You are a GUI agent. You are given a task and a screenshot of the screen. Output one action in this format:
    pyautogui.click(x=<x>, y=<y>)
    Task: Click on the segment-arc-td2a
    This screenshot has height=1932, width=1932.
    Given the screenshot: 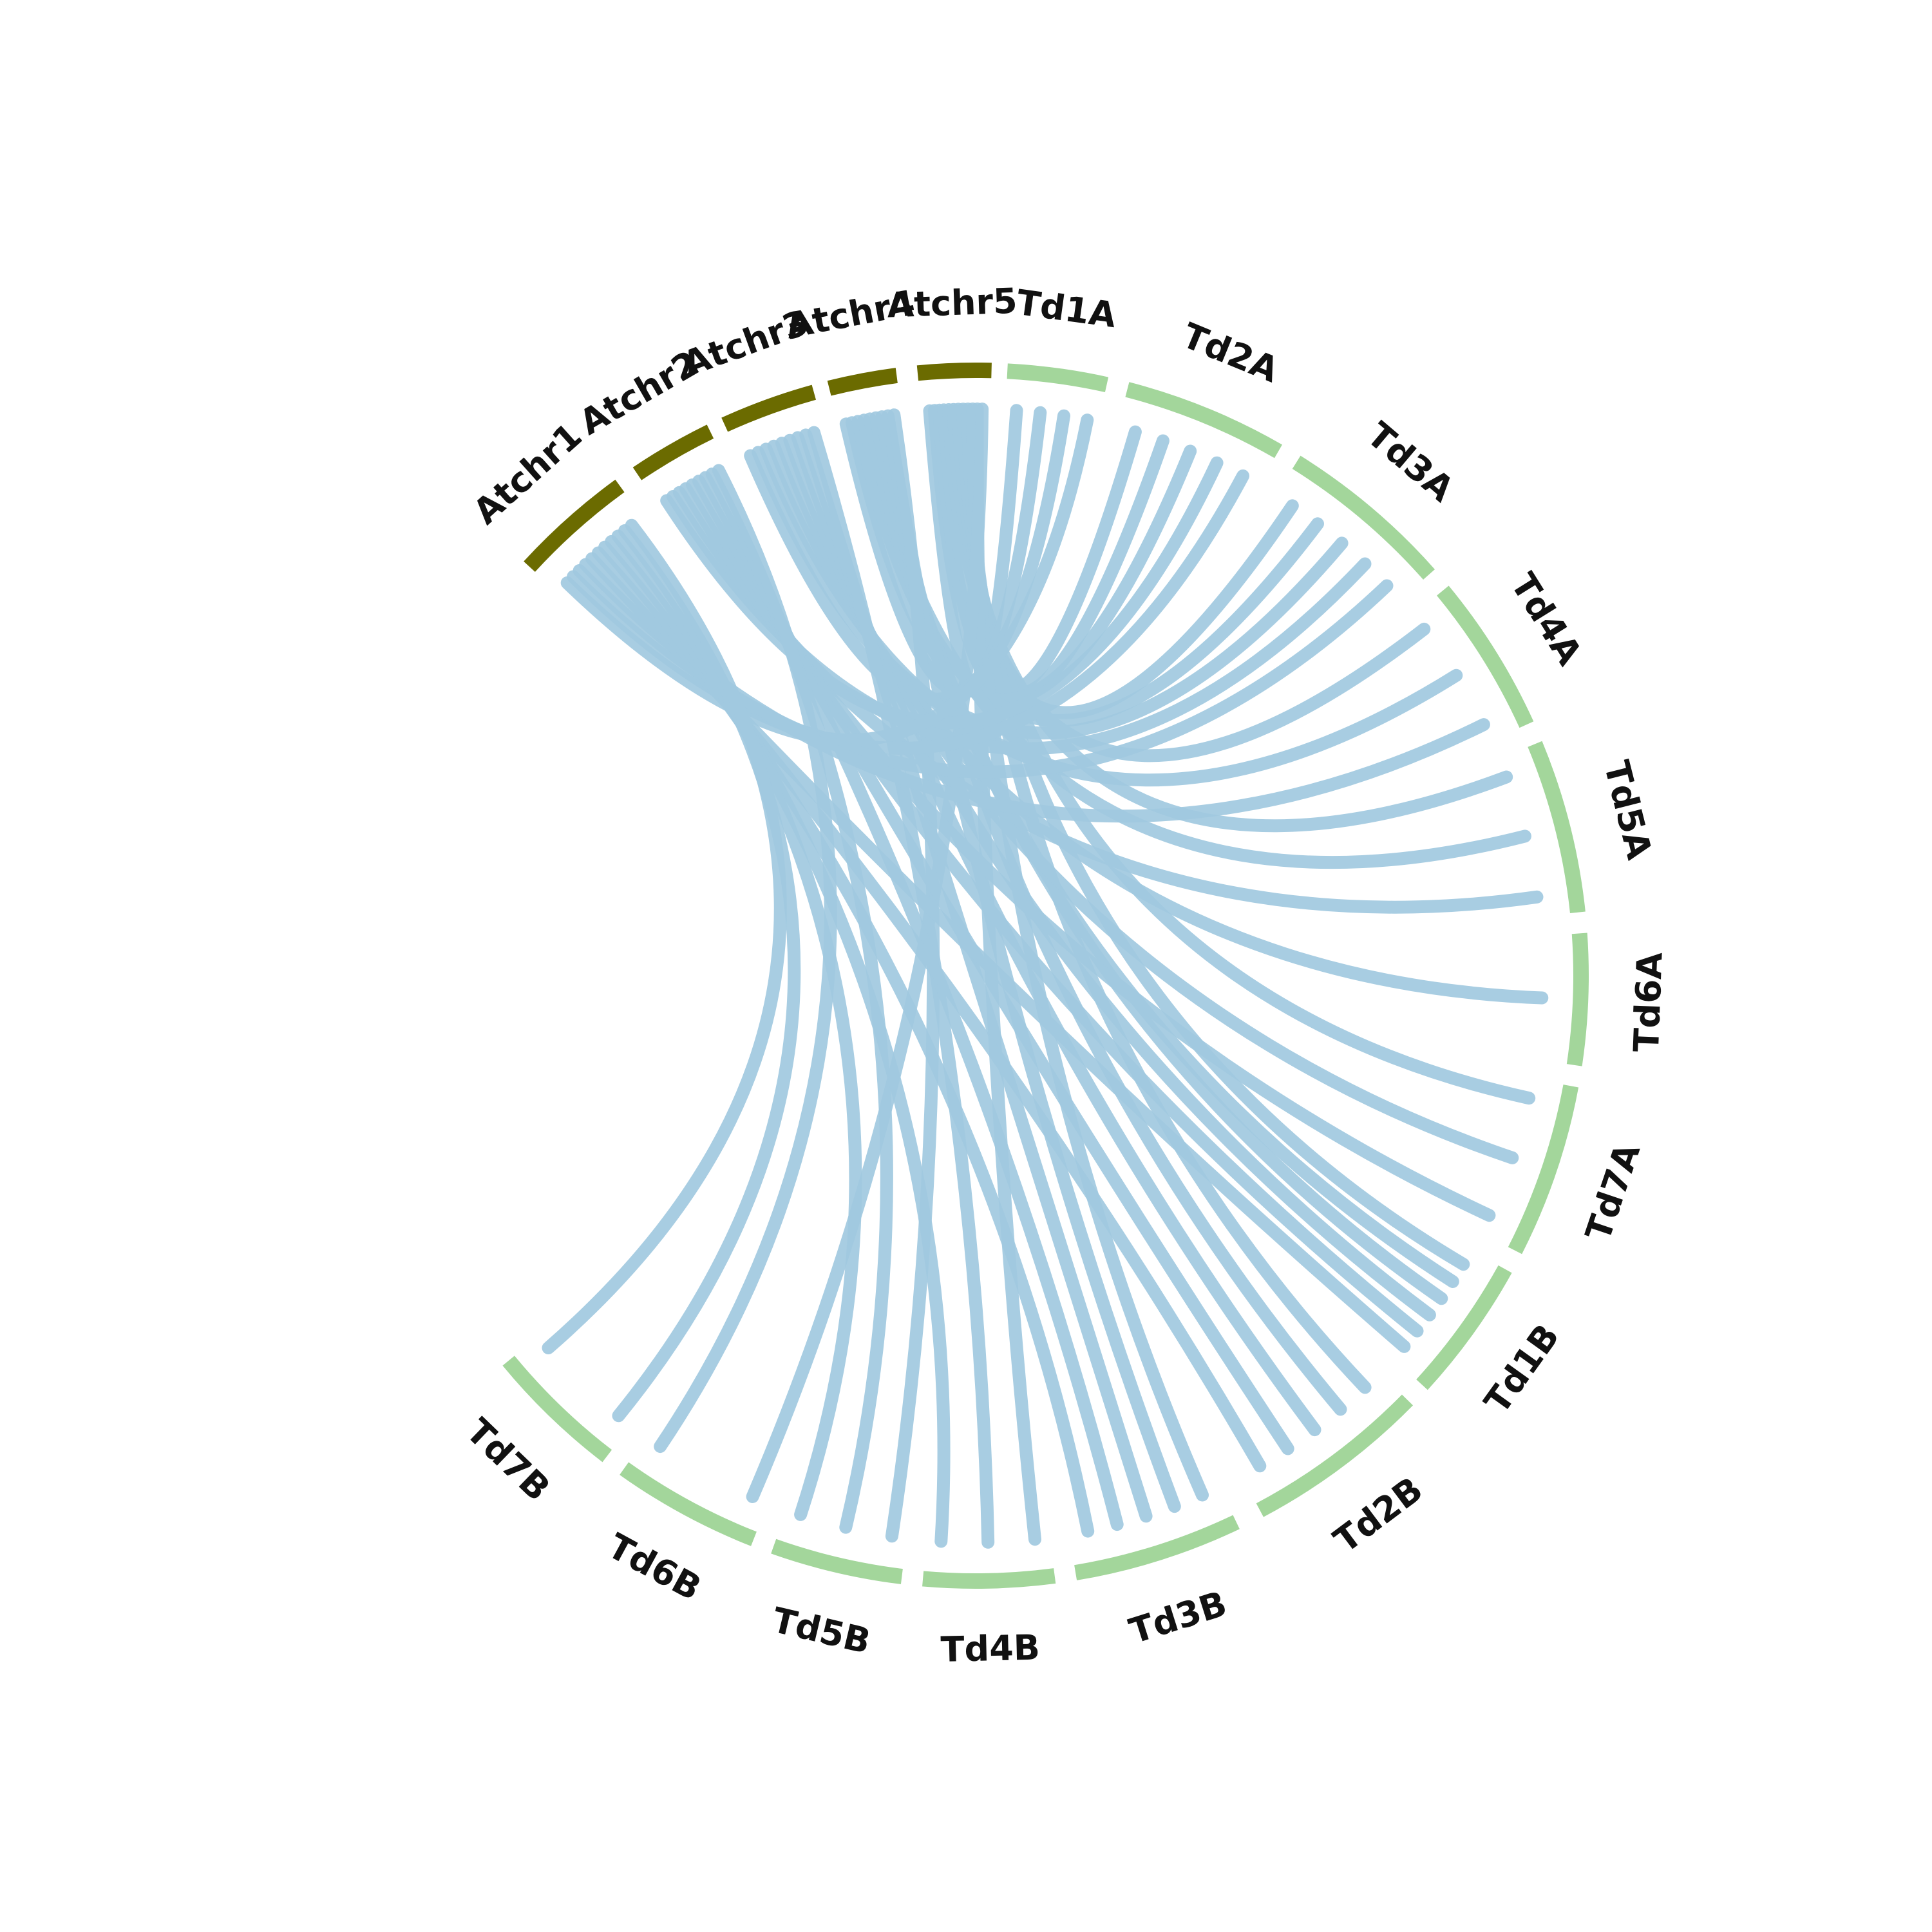 What is the action you would take?
    pyautogui.click(x=1203, y=420)
    